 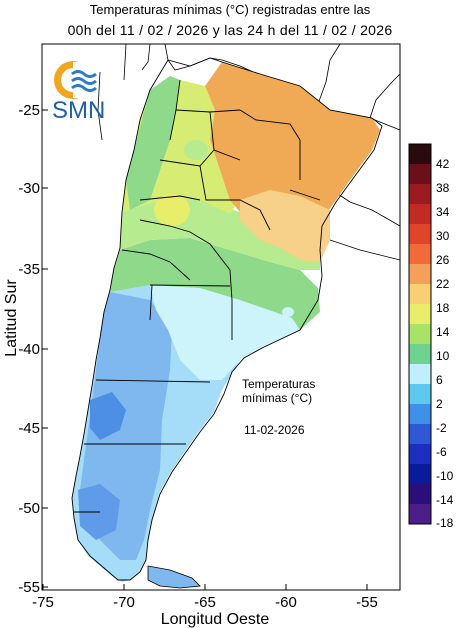 I want to click on map-annotation: Temperaturas mínimas (°C) 11-02-2026, so click(x=278, y=407).